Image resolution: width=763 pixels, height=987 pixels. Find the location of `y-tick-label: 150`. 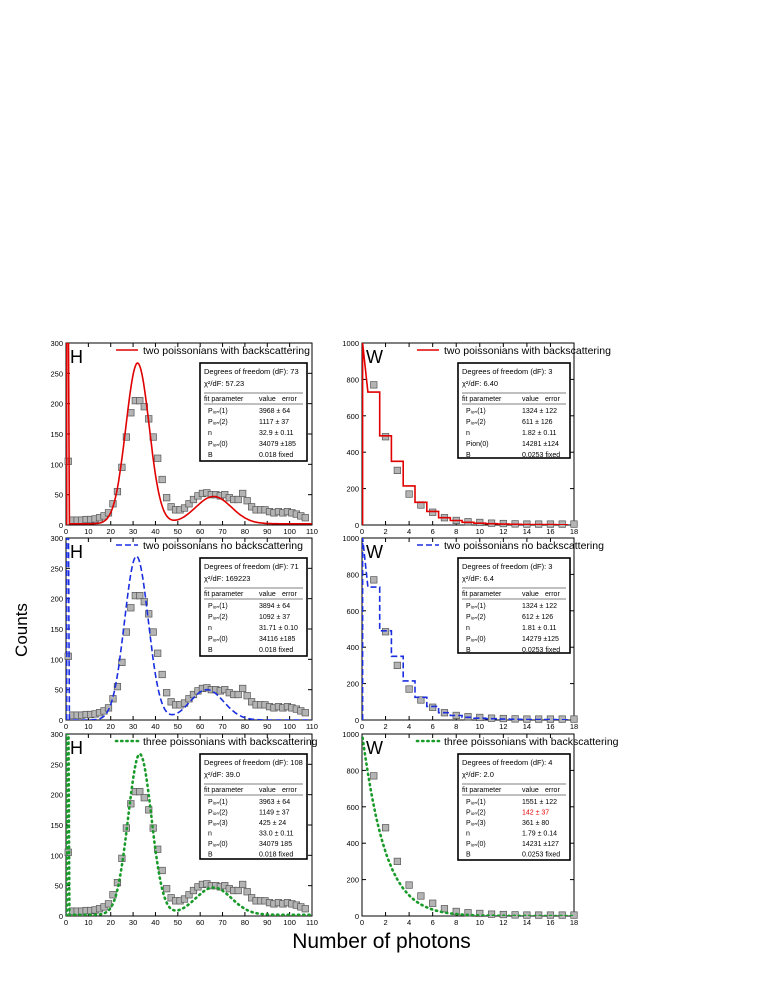

y-tick-label: 150 is located at coordinates (56, 825).